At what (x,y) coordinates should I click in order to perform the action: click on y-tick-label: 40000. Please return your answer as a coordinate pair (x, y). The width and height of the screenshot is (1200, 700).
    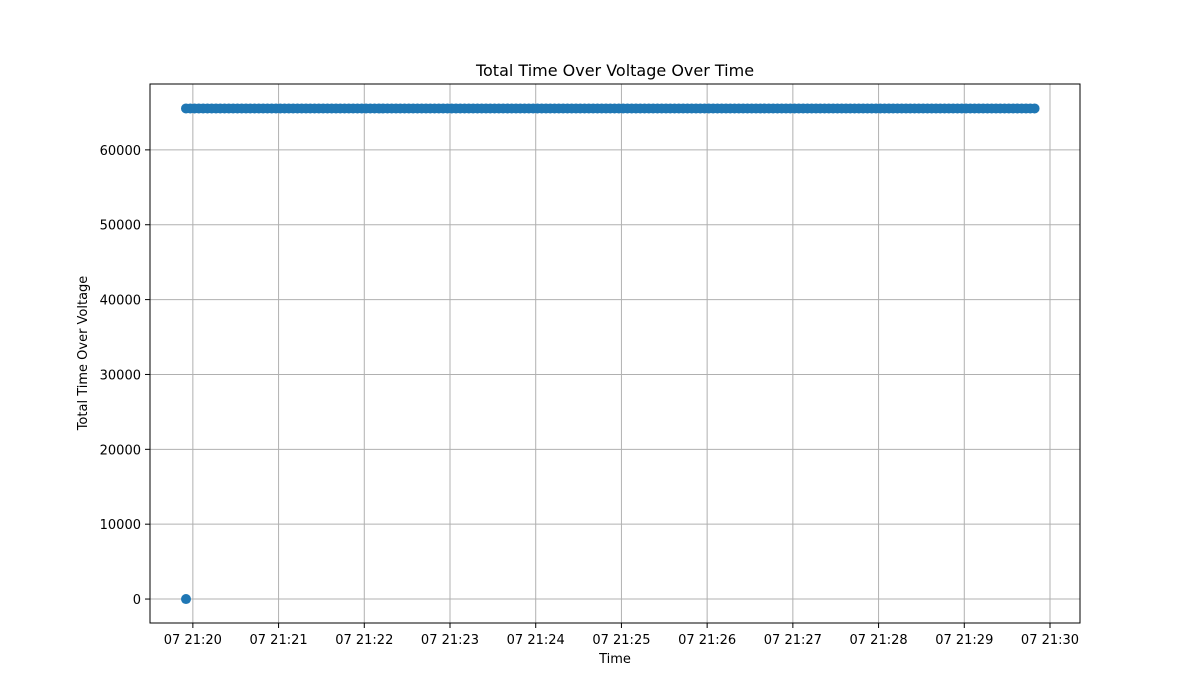
    Looking at the image, I should click on (120, 301).